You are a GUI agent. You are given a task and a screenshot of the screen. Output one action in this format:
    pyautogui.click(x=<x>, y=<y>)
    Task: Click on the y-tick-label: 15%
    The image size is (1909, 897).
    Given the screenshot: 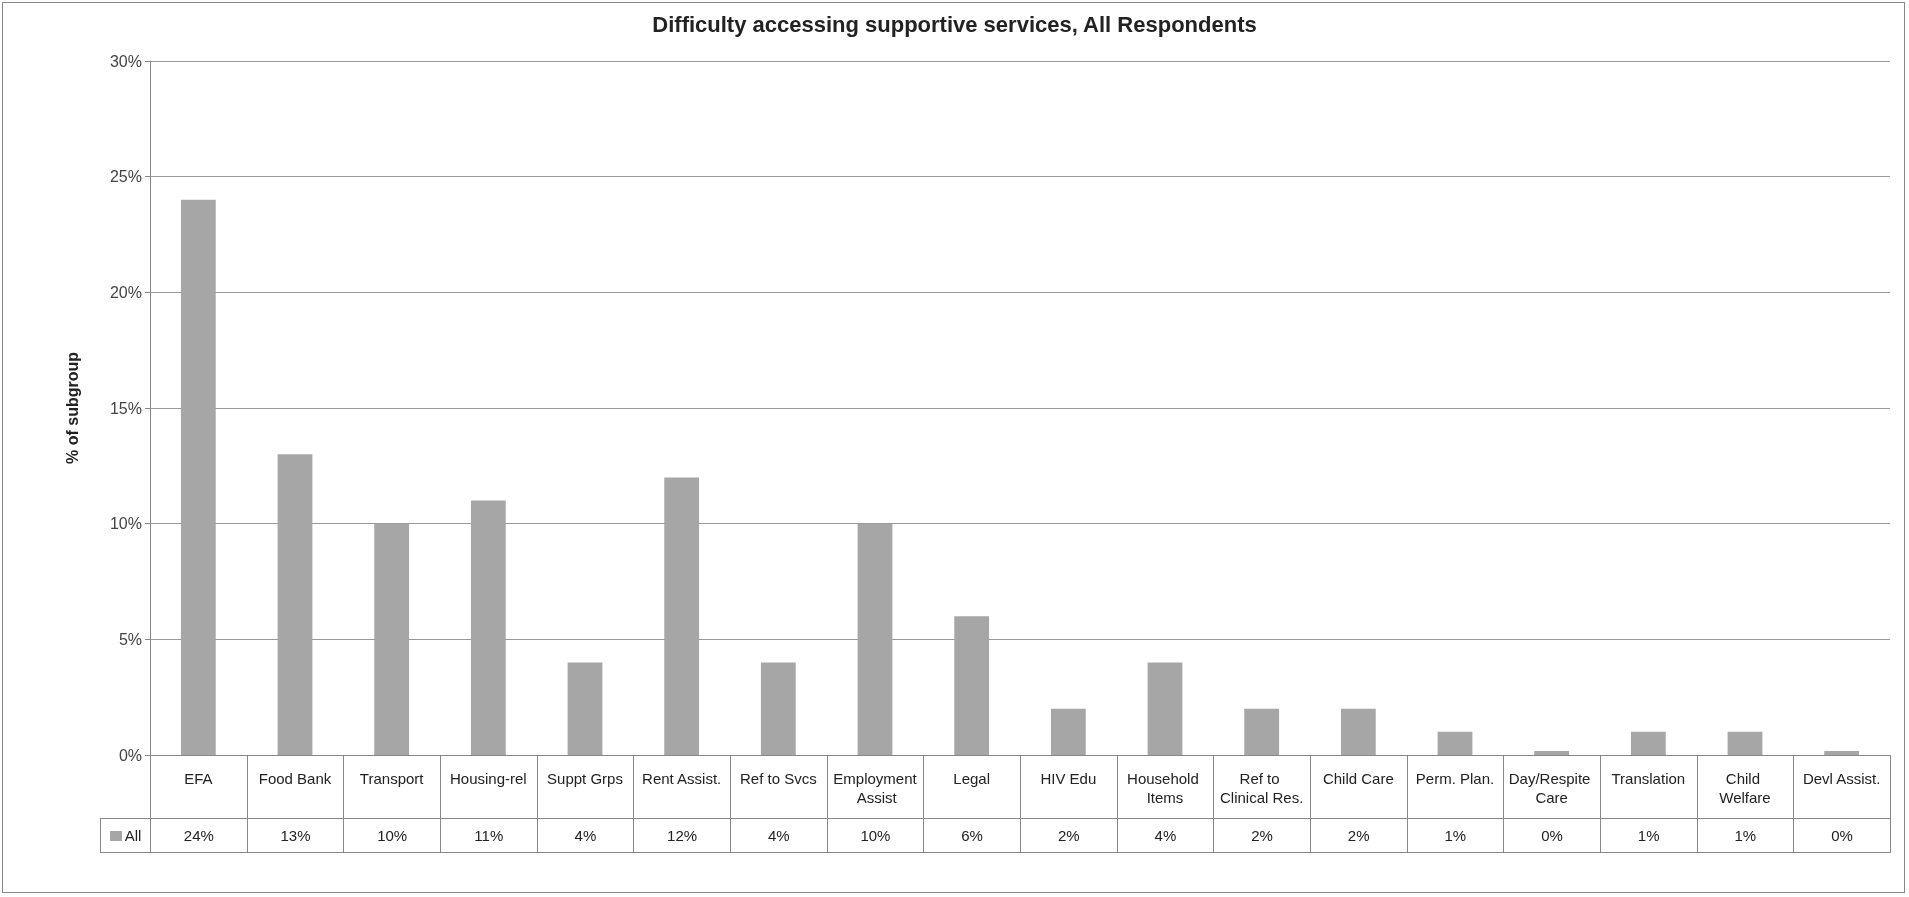 What is the action you would take?
    pyautogui.click(x=125, y=408)
    